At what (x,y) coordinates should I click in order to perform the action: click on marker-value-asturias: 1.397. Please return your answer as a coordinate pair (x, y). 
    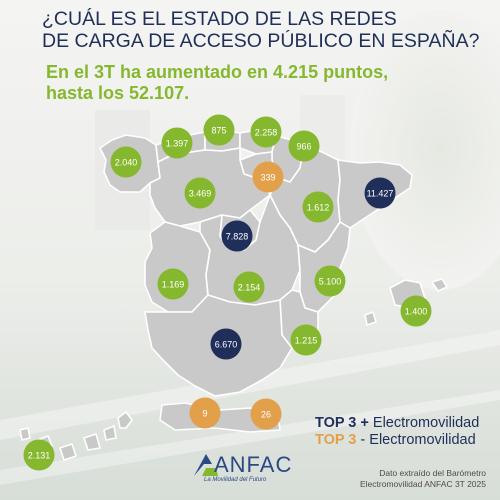
    Looking at the image, I should click on (177, 144).